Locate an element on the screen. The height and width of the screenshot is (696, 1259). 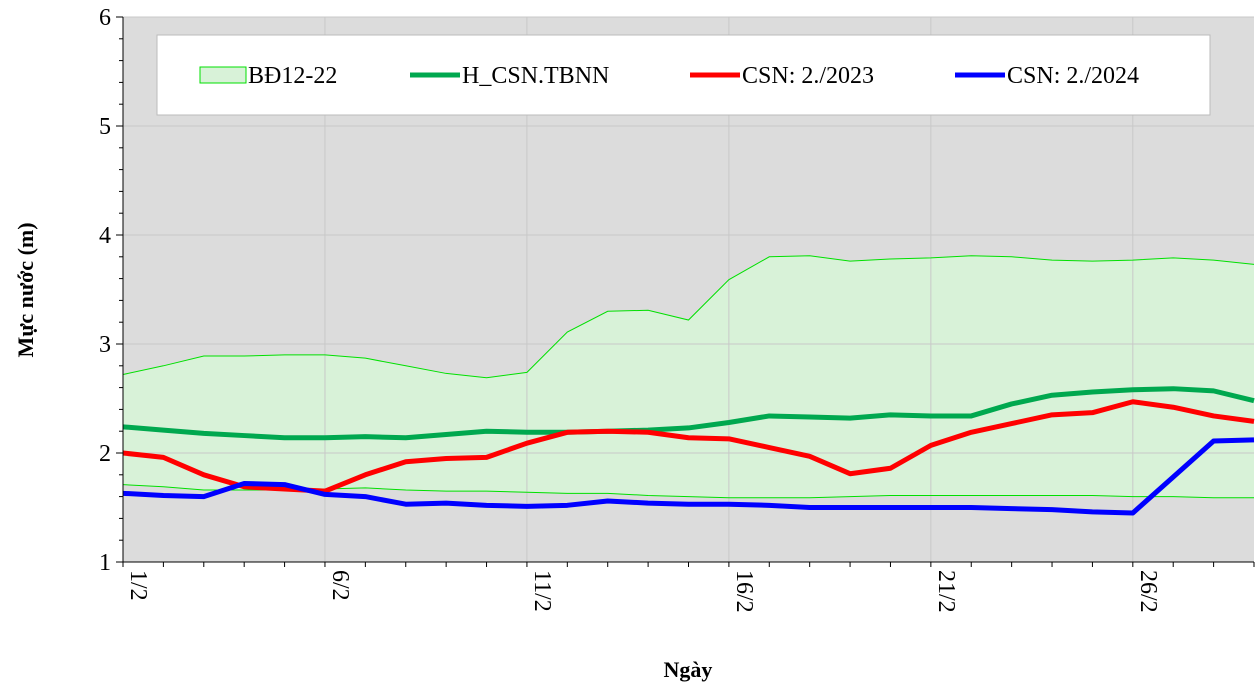
x-tick-label: 16/2 is located at coordinates (744, 591).